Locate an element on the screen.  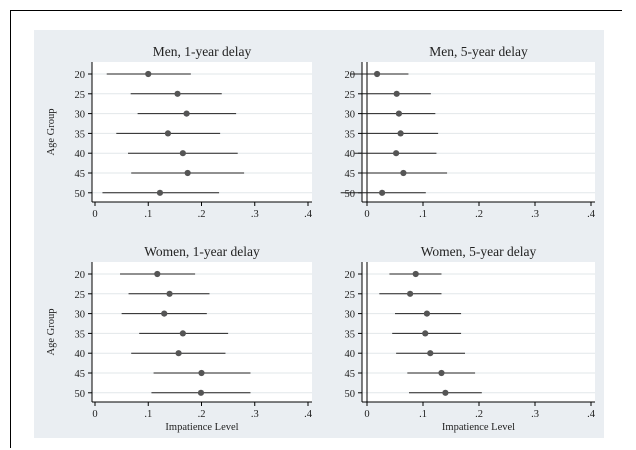
panel-4-y-tick-label: 30 is located at coordinates (350, 315).